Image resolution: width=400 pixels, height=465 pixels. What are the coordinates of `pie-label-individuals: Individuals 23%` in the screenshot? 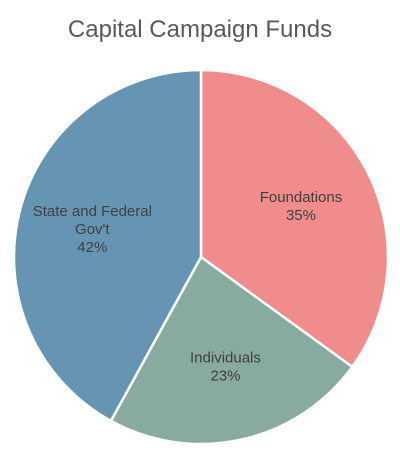 It's located at (225, 366).